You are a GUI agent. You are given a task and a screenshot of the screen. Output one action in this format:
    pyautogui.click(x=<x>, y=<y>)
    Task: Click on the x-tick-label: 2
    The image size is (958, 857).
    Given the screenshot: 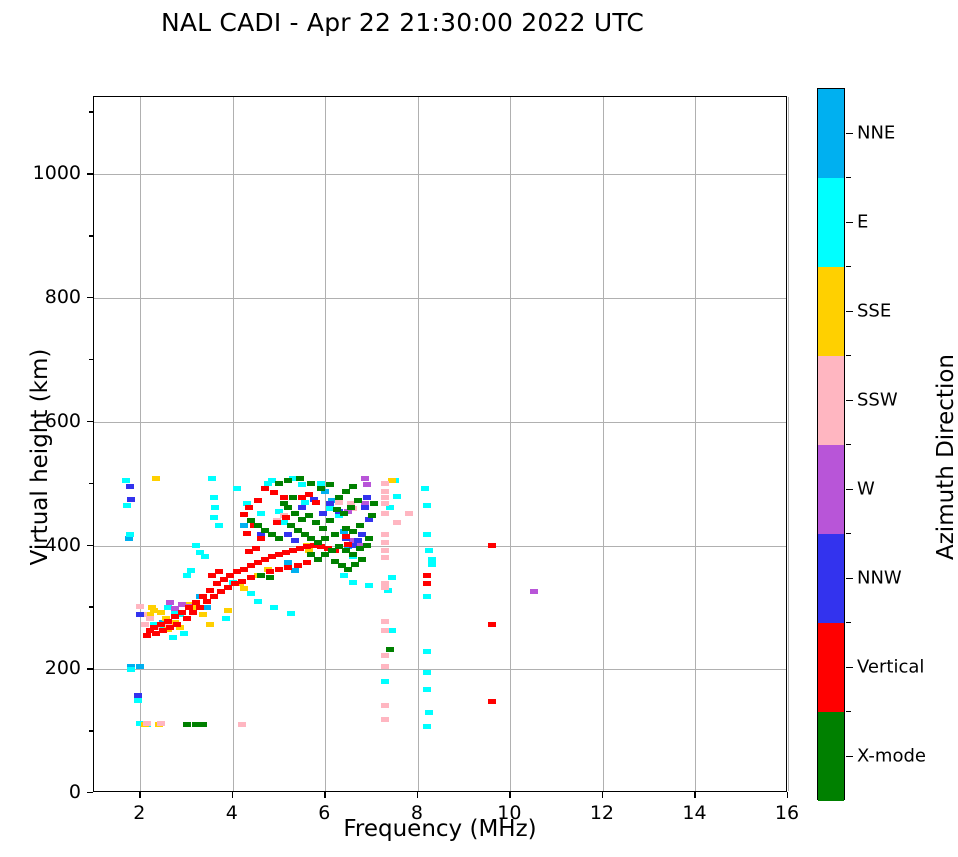 What is the action you would take?
    pyautogui.click(x=139, y=813)
    